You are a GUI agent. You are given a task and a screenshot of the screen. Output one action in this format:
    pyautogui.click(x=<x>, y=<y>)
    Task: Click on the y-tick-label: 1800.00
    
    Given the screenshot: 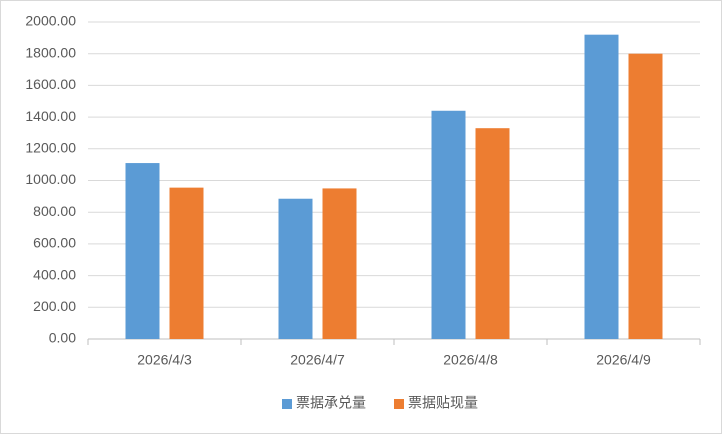 What is the action you would take?
    pyautogui.click(x=50, y=52)
    